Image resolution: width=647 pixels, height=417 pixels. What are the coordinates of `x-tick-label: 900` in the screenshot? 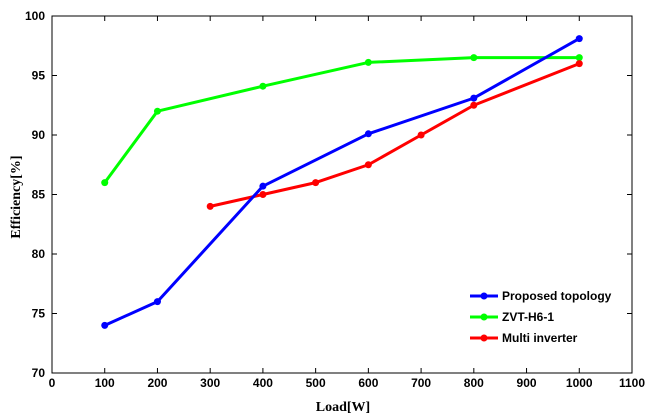 It's located at (527, 383).